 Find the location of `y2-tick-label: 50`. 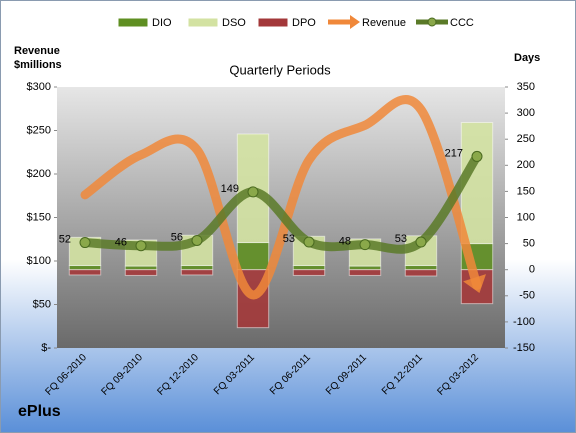

y2-tick-label: 50 is located at coordinates (529, 244).